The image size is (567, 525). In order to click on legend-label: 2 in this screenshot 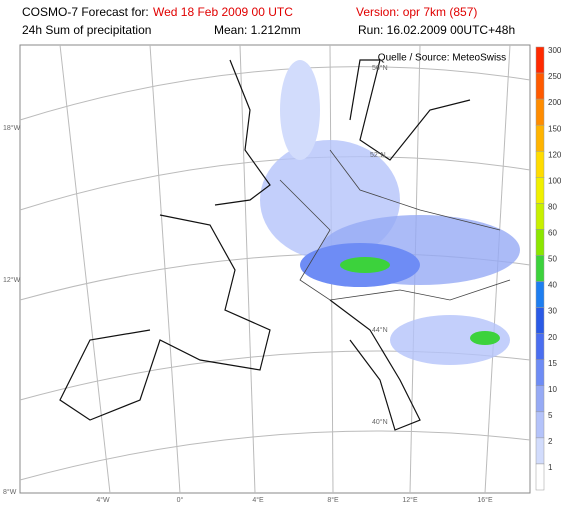, I will do `click(550, 441)`.